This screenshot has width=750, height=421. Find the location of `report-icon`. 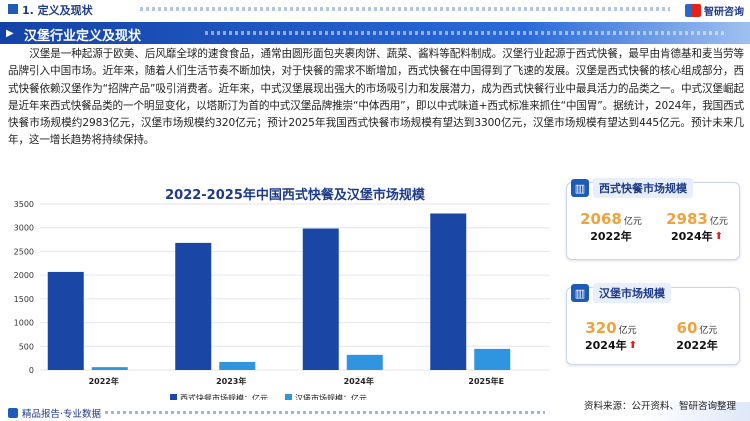

report-icon is located at coordinates (13, 413).